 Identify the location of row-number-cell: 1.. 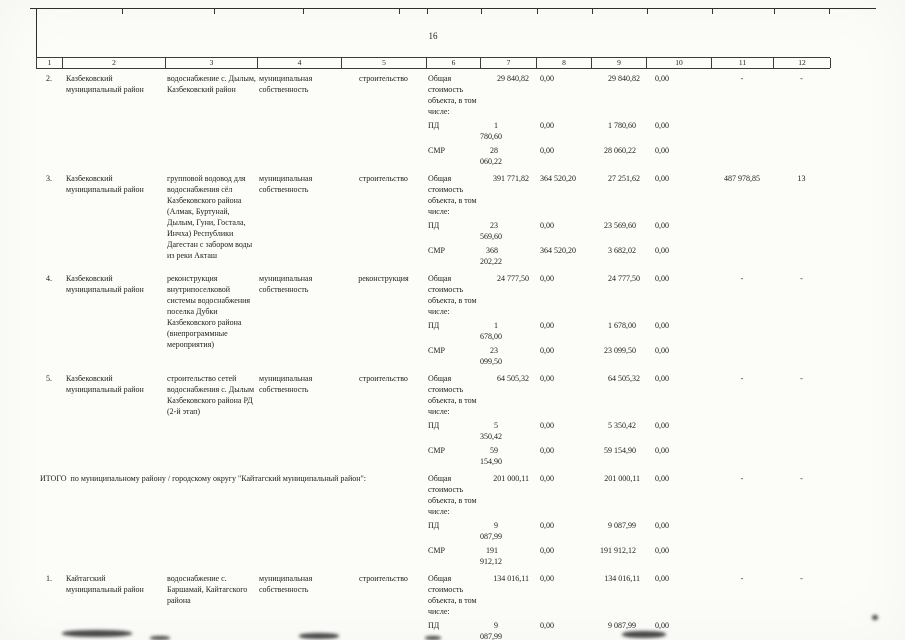
(49, 578).